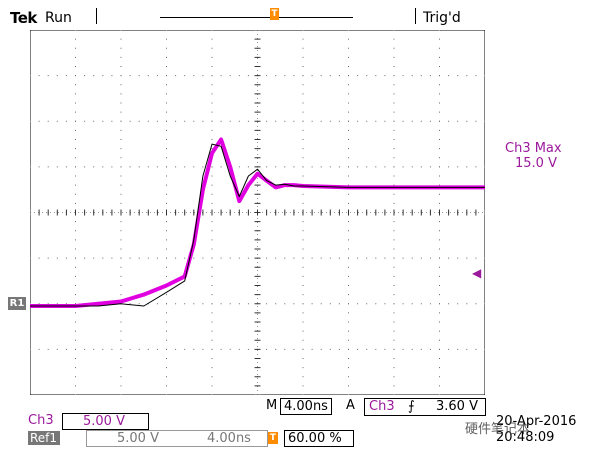  Describe the element at coordinates (177, 438) in the screenshot. I see `ref1-readout: 5.00 V 4.00ns` at that location.